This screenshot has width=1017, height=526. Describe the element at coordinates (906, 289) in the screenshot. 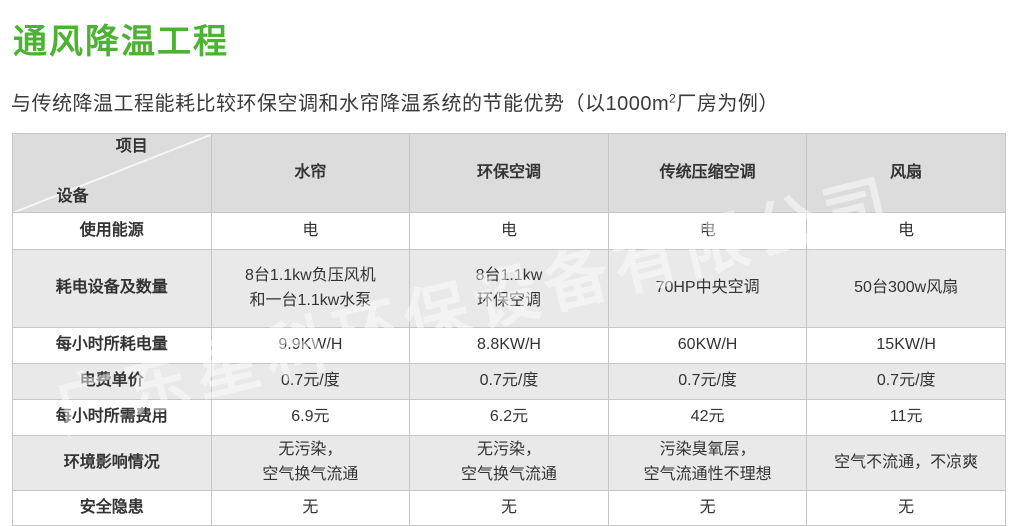

I see `table-cell: 50台300w风扇` at that location.